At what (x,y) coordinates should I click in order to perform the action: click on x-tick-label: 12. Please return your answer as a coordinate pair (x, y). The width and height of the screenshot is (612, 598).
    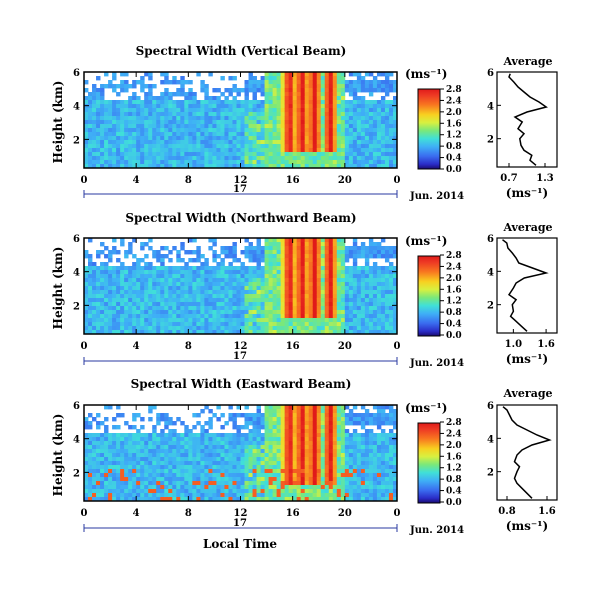
    Looking at the image, I should click on (241, 180).